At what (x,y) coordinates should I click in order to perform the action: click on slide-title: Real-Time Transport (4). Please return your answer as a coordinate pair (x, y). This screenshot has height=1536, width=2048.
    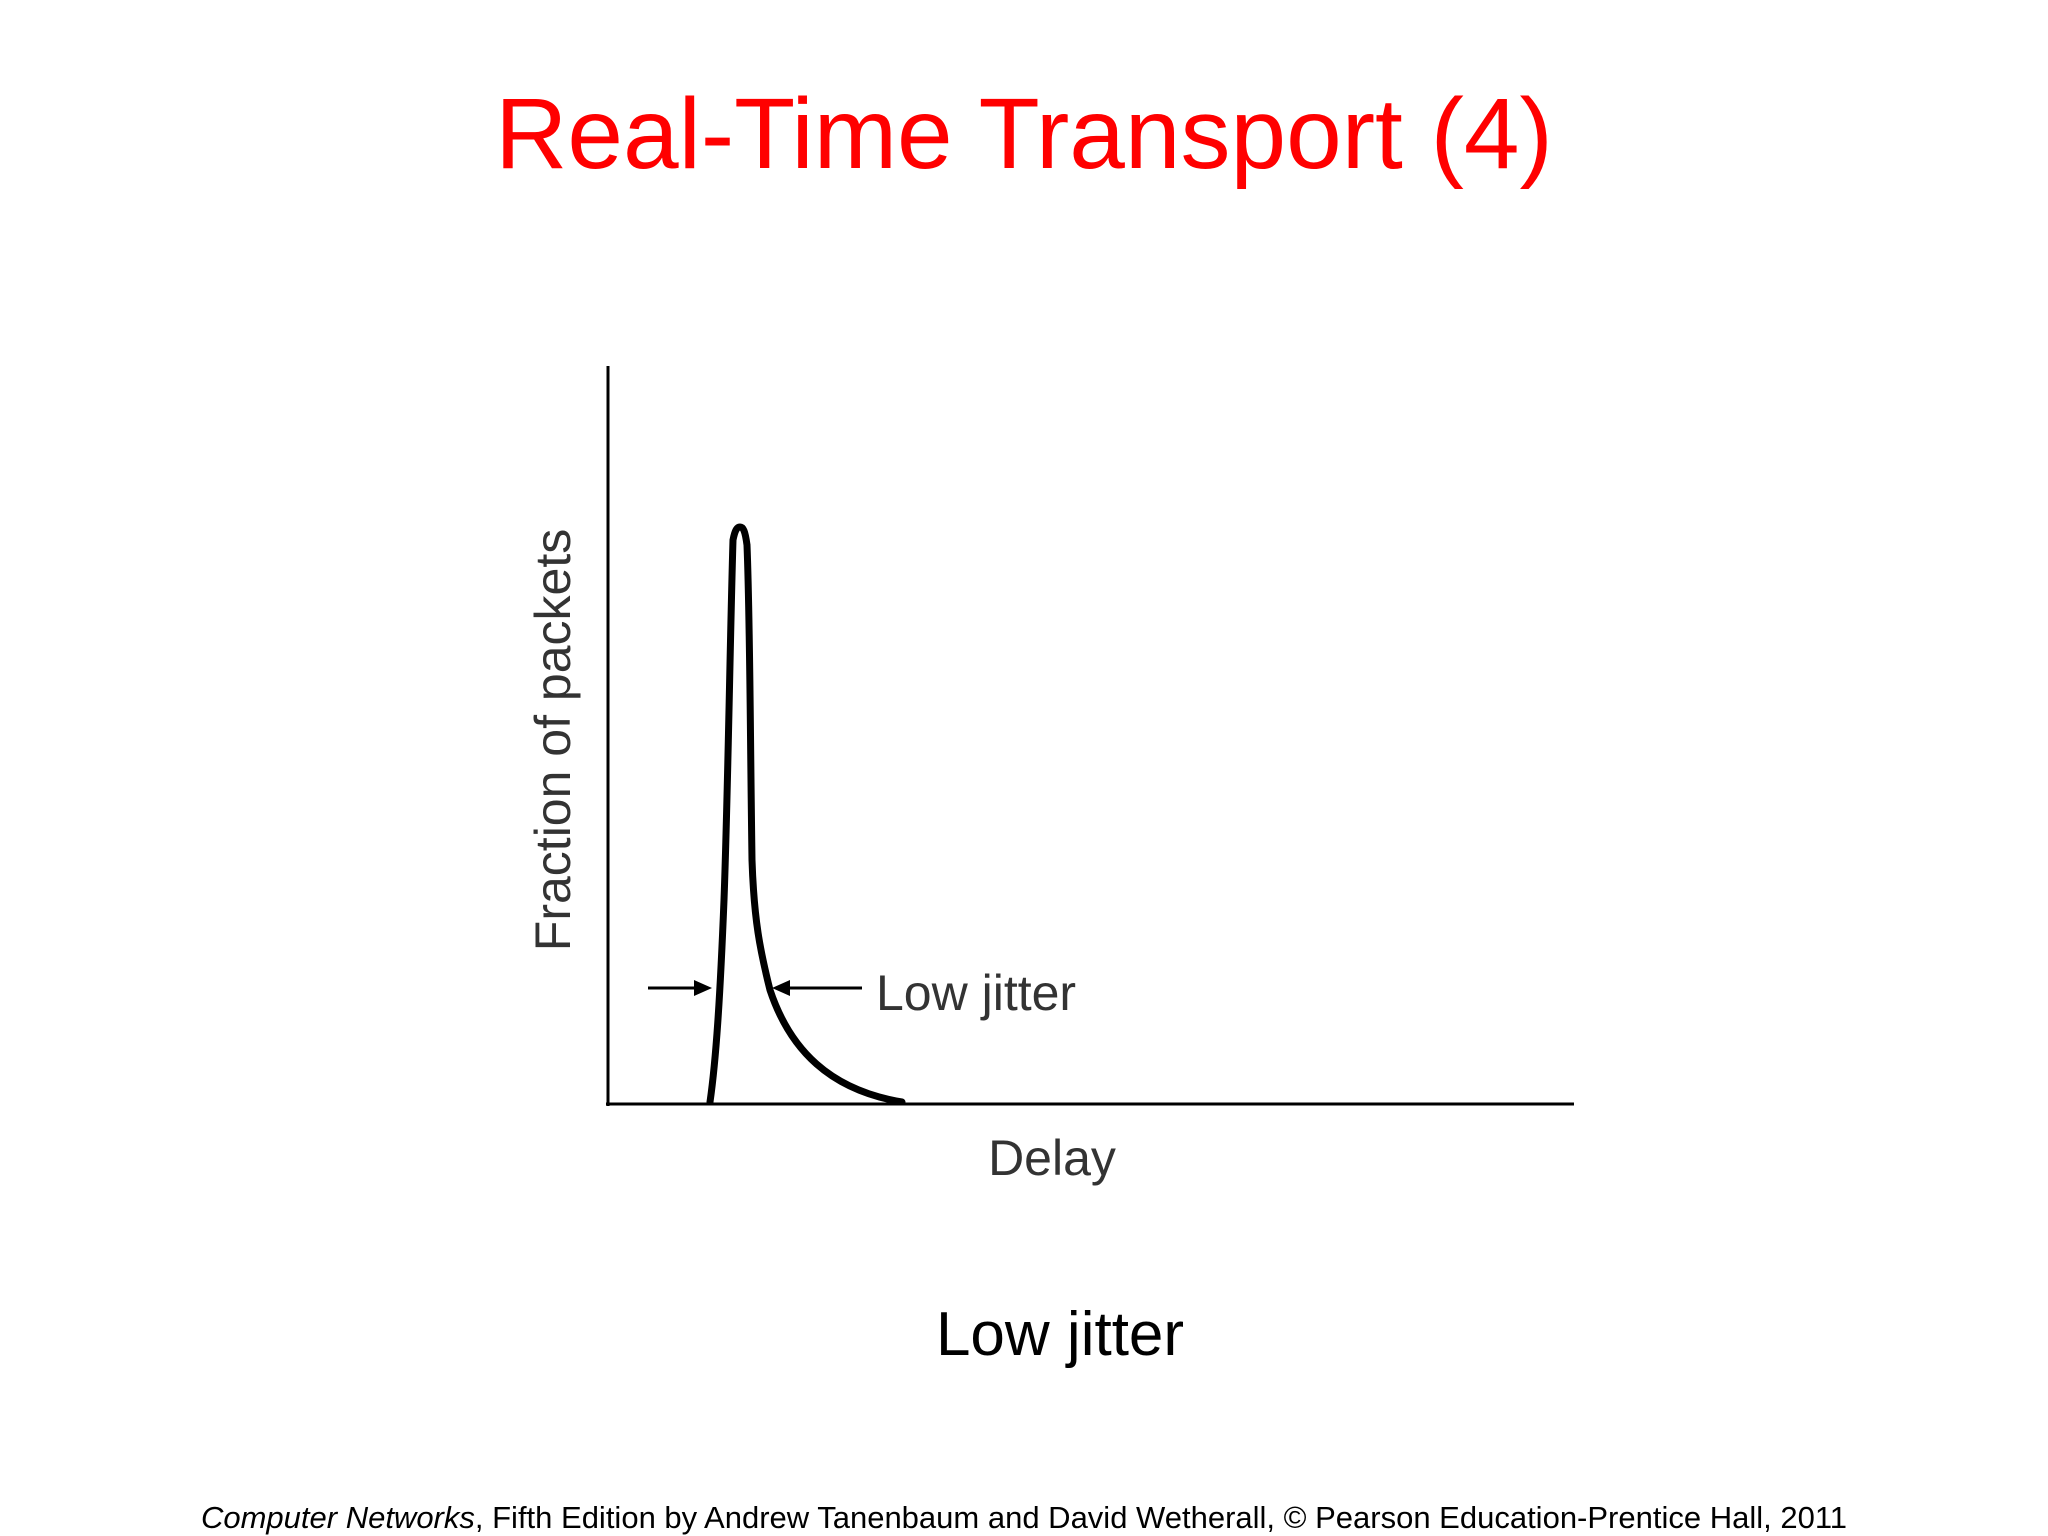
    Looking at the image, I should click on (1024, 134).